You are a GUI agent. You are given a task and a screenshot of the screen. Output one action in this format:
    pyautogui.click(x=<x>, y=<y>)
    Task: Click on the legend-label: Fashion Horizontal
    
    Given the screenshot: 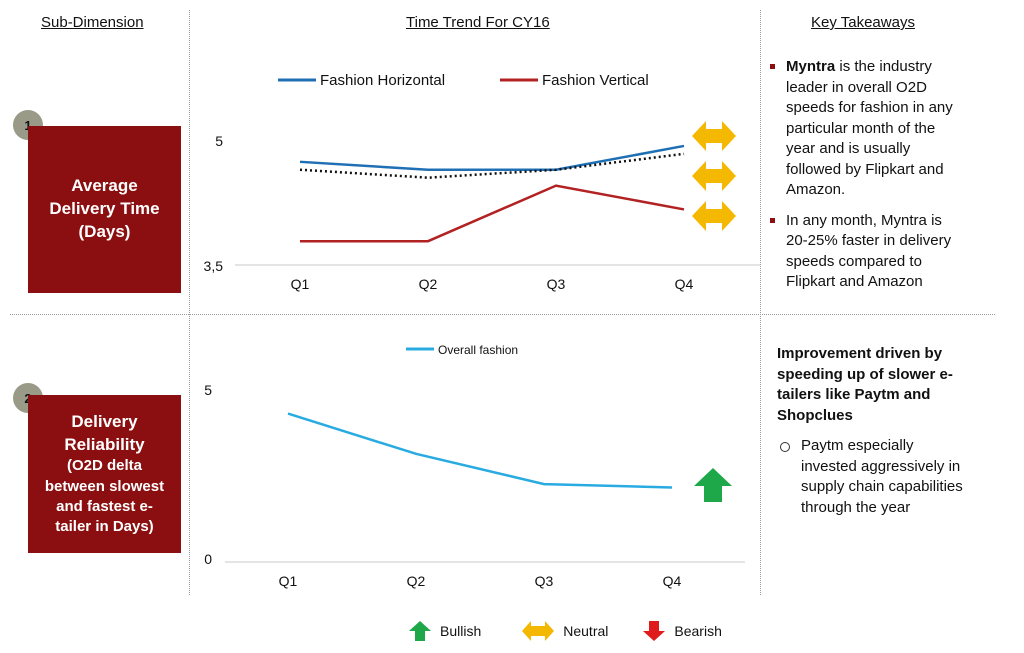 What is the action you would take?
    pyautogui.click(x=382, y=80)
    